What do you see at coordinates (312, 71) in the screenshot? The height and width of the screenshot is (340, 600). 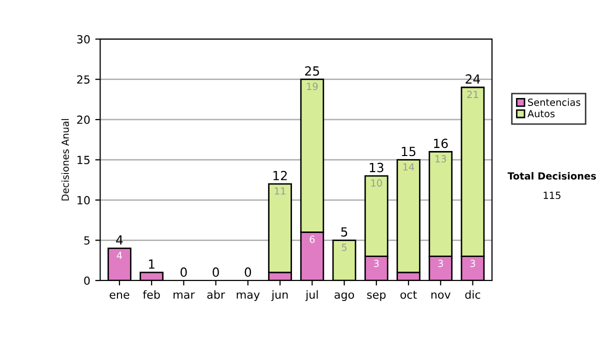 I see `total-label: 25` at bounding box center [312, 71].